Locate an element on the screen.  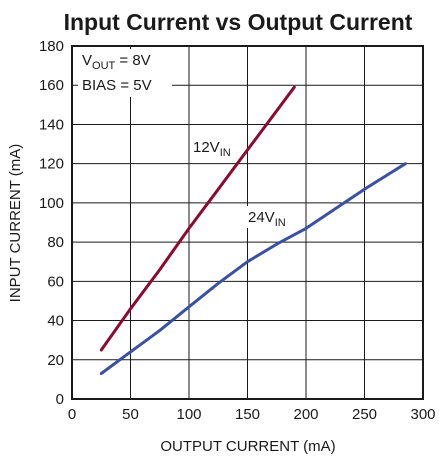
y-tick-label: 120 is located at coordinates (51, 164).